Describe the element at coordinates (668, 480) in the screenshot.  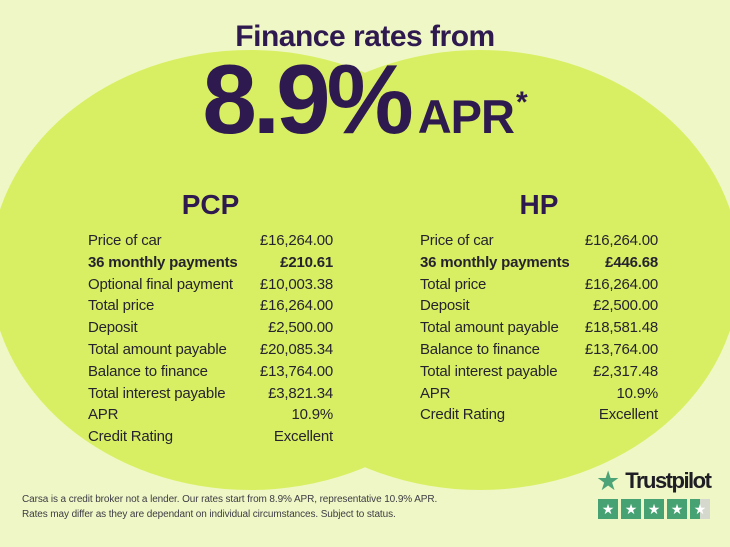
I see `trustpilot-wordmark: Trustpilot` at that location.